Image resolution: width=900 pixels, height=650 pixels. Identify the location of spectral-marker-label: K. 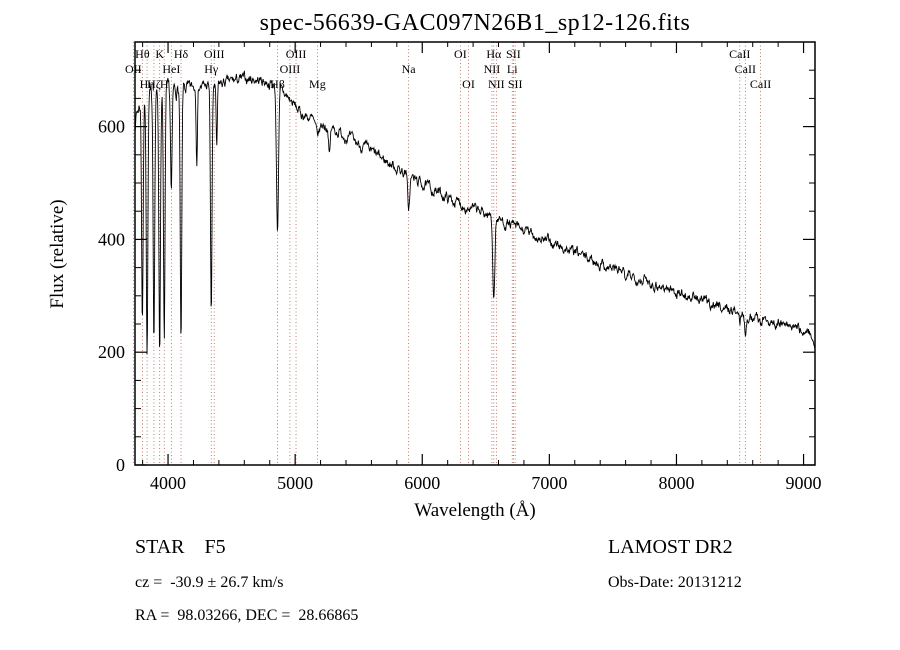
(159, 54).